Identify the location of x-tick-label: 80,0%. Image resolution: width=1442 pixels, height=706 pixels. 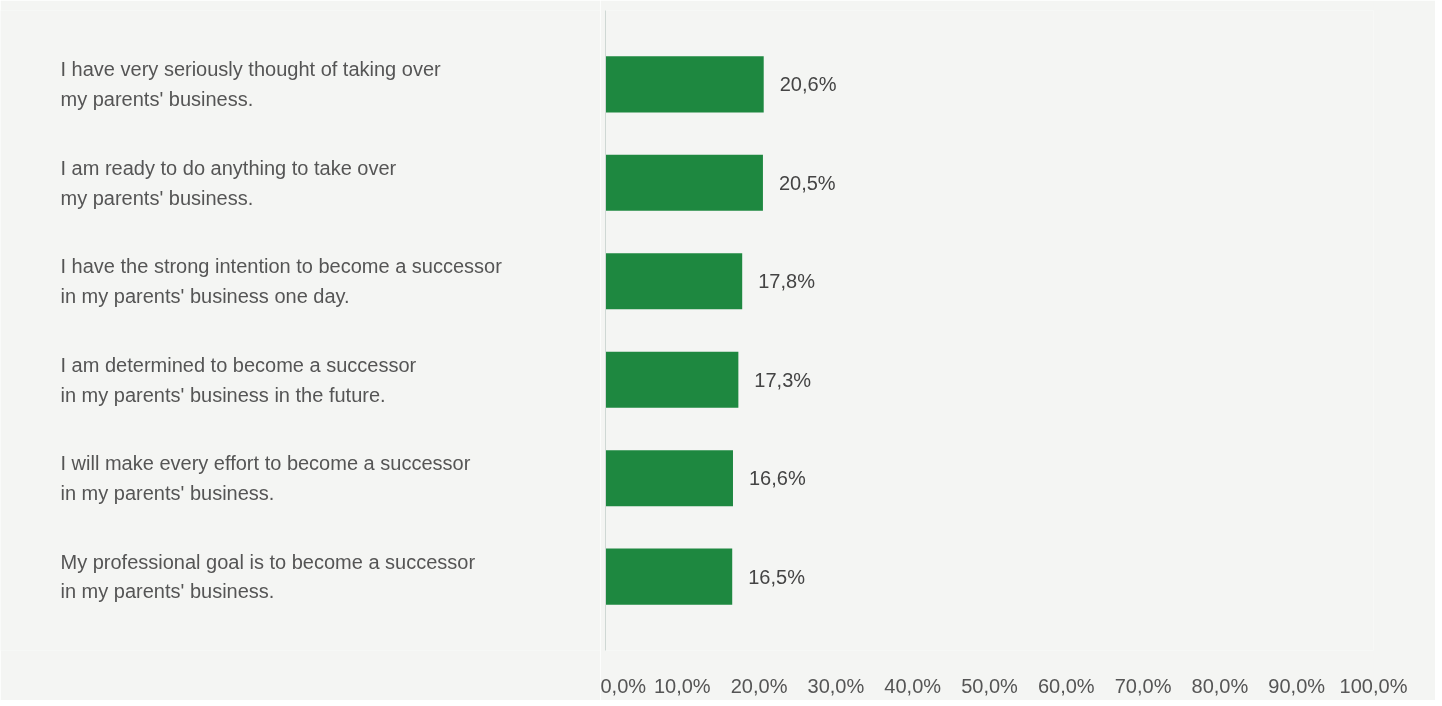
(1220, 685).